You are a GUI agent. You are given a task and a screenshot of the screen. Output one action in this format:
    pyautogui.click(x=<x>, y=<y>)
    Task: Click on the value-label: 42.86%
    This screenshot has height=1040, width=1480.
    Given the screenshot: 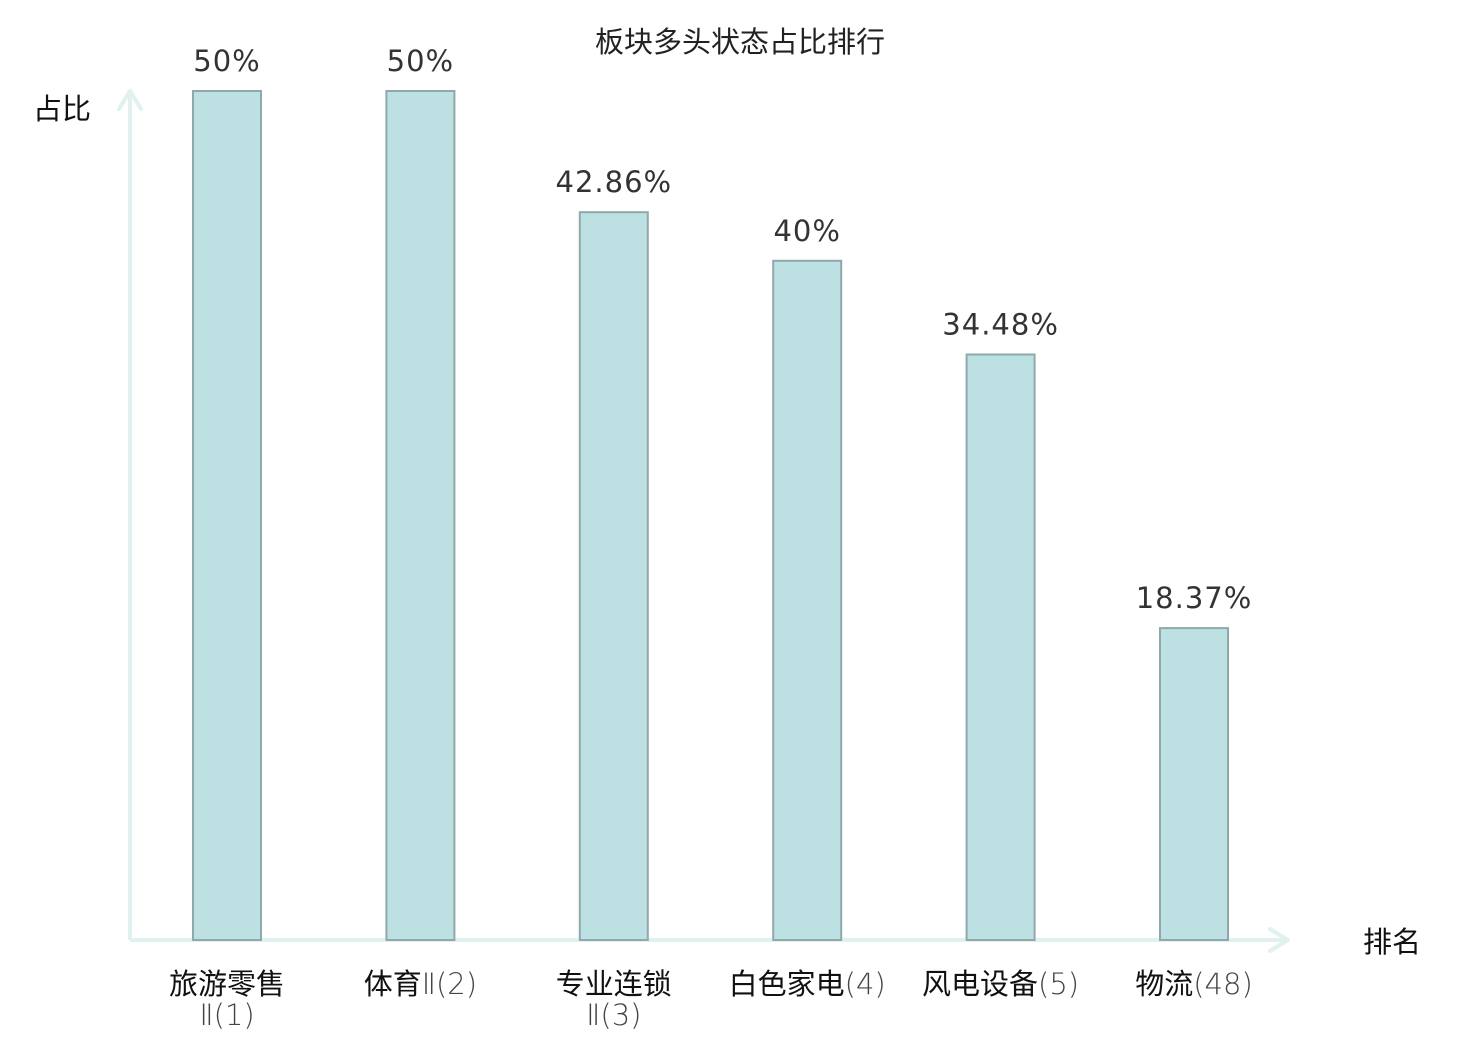 What is the action you would take?
    pyautogui.click(x=614, y=182)
    